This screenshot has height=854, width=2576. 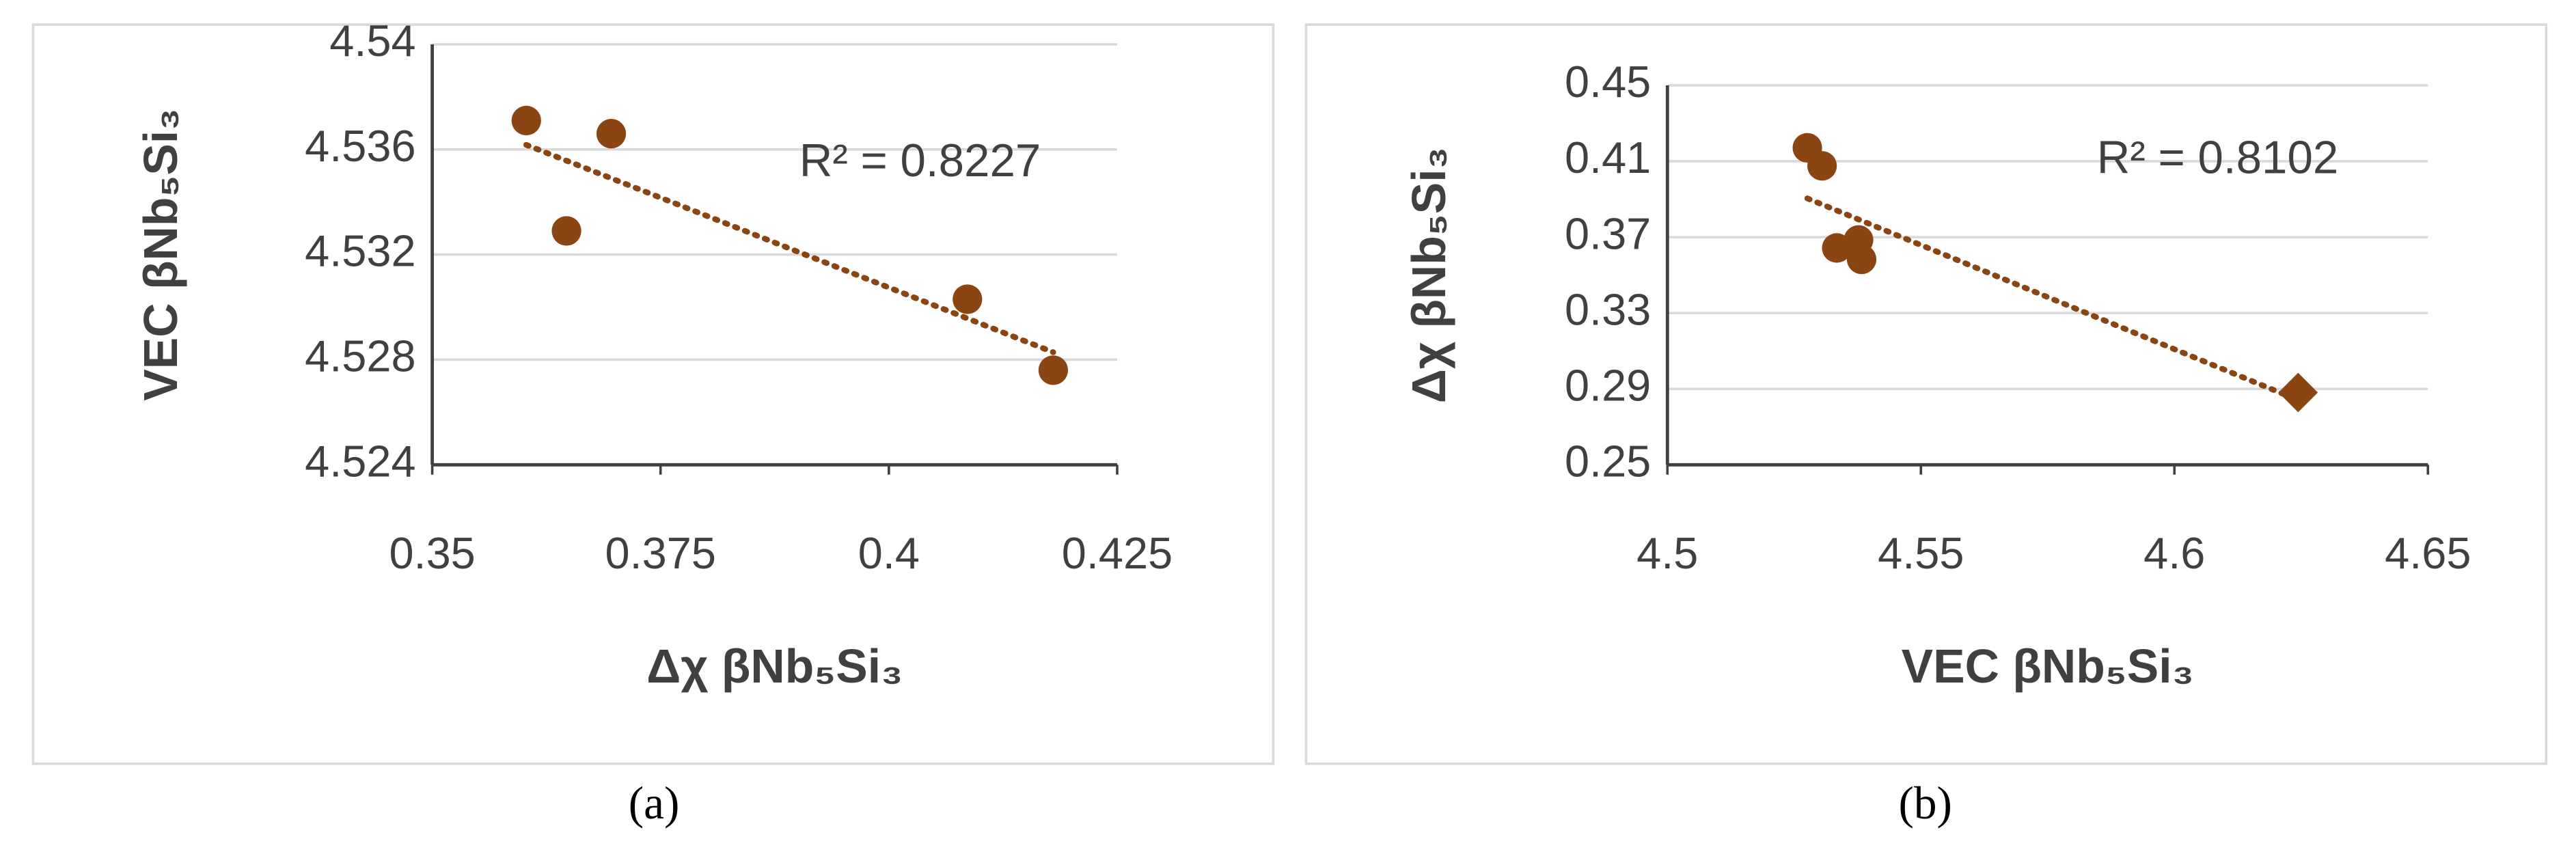 I want to click on annotation: R² = 0.8102, so click(x=2218, y=157).